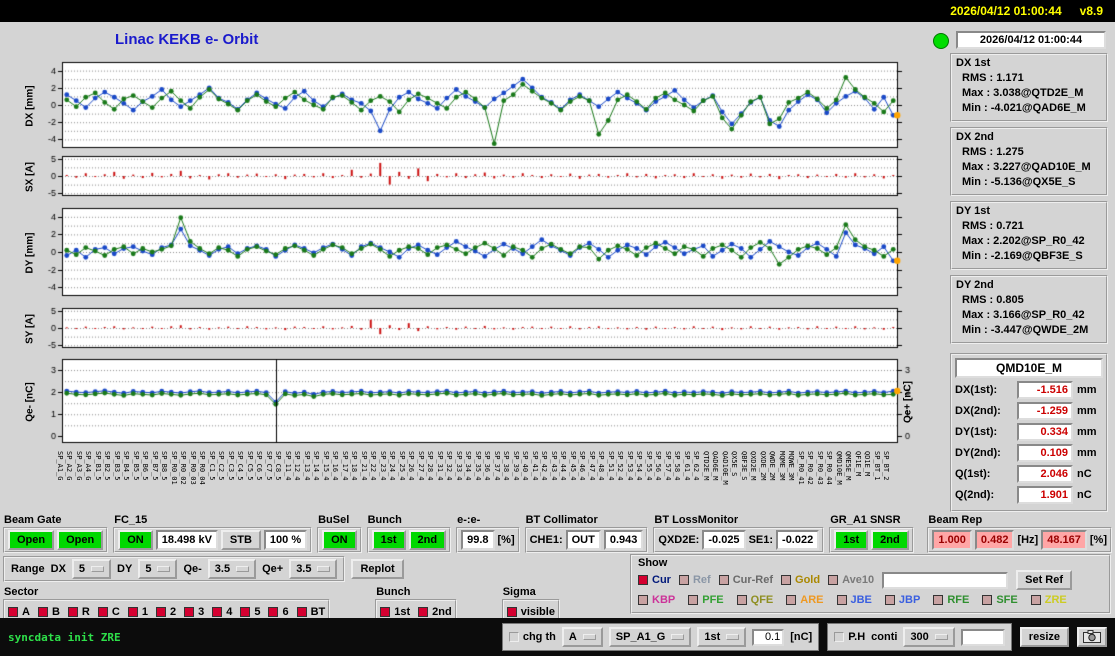 The height and width of the screenshot is (656, 1115). Describe the element at coordinates (395, 612) in the screenshot. I see `checkbox-1st: 1st` at that location.